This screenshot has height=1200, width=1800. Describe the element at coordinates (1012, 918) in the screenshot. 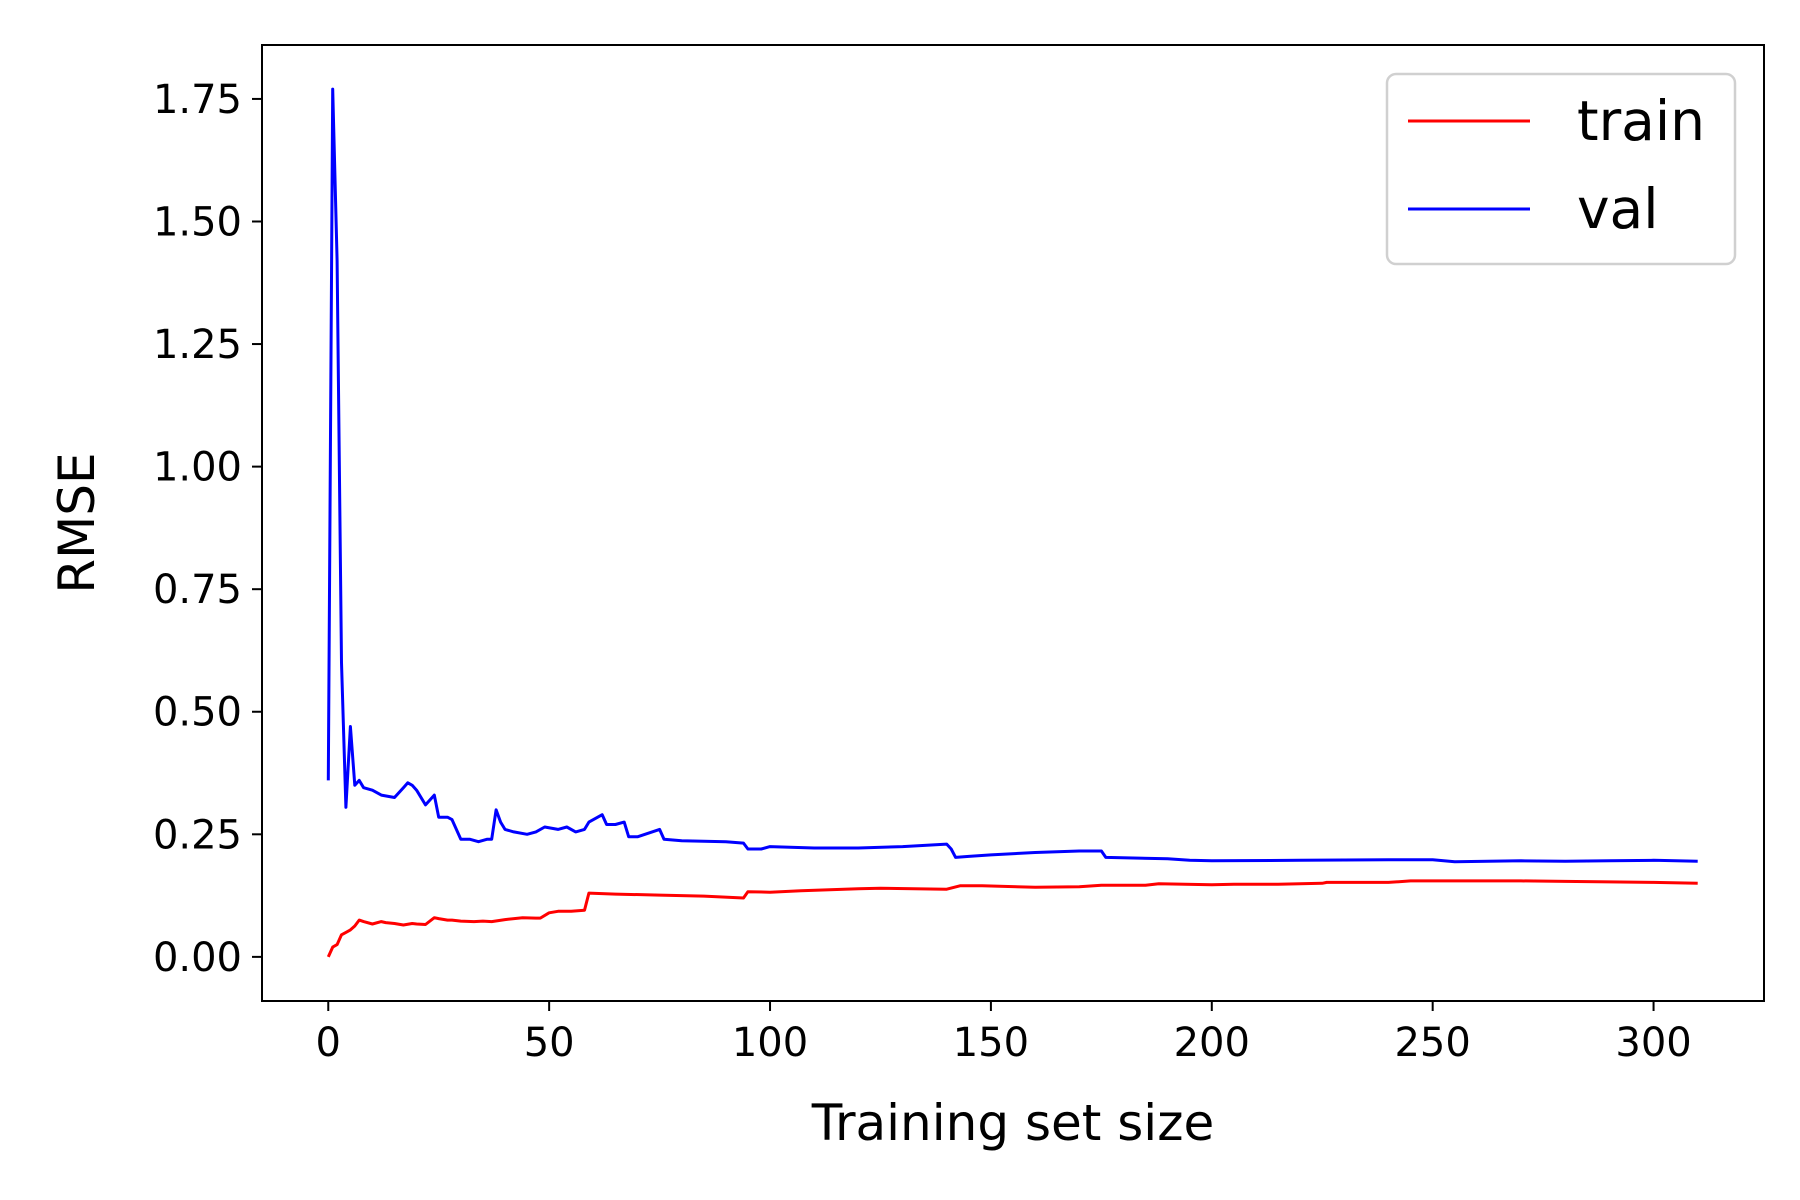

I see `series-line-train` at that location.